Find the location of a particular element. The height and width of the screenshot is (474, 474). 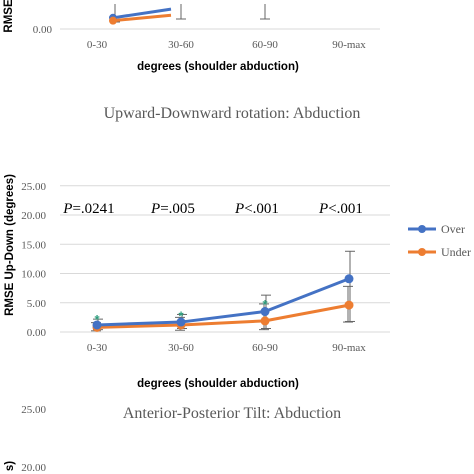

legend-marker-over is located at coordinates (422, 229).